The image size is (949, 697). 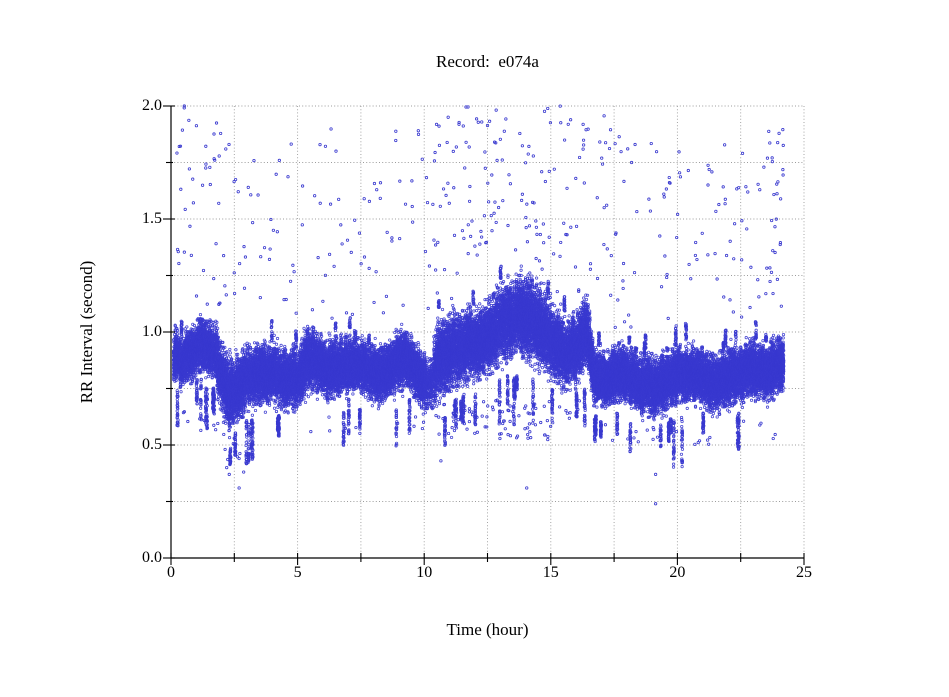 What do you see at coordinates (550, 572) in the screenshot?
I see `x-tick-label: 15` at bounding box center [550, 572].